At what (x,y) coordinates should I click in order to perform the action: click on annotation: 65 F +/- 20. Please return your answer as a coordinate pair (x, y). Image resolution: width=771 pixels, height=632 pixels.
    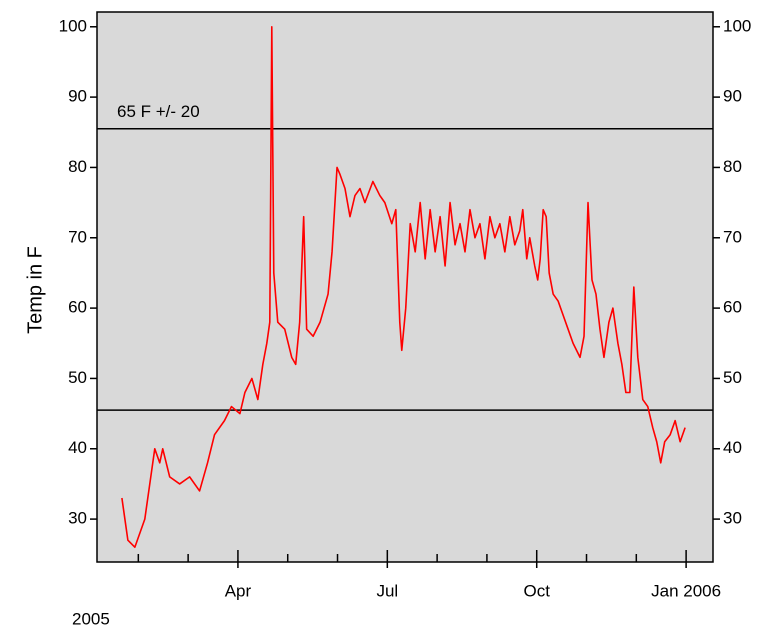
    Looking at the image, I should click on (158, 111).